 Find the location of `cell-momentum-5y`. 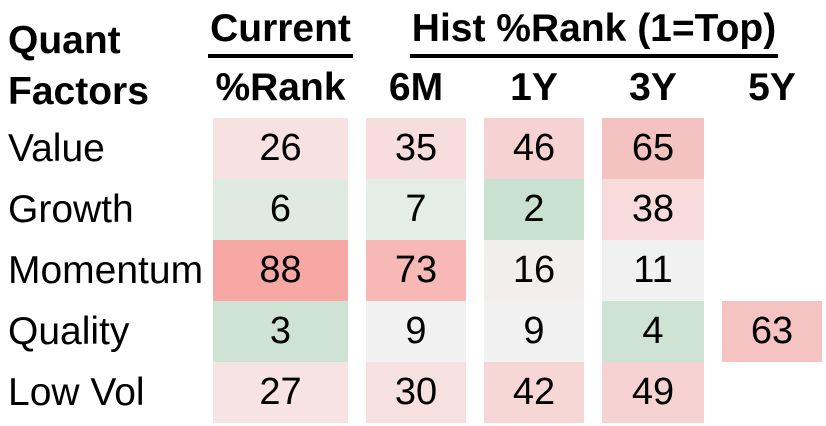

cell-momentum-5y is located at coordinates (772, 270).